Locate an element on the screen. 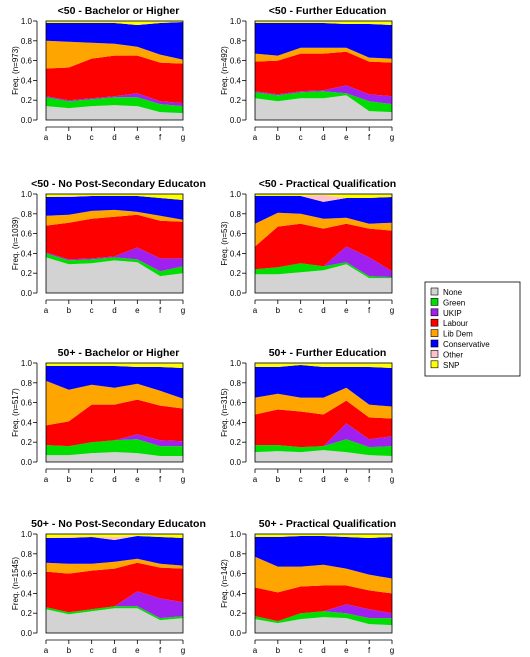  legend-item-none: None is located at coordinates (446, 292).